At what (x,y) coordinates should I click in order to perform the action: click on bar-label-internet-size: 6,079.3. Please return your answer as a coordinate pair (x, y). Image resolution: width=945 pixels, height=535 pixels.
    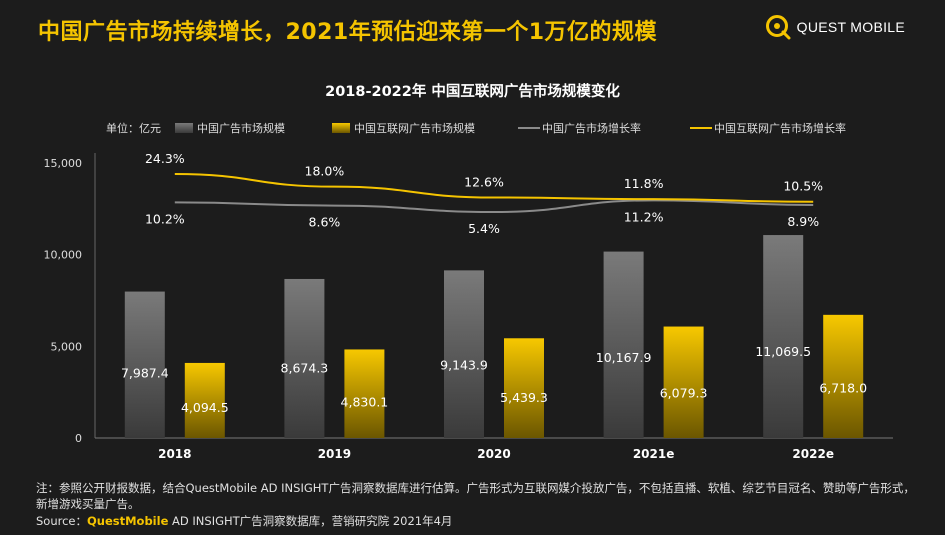
    Looking at the image, I should click on (684, 392).